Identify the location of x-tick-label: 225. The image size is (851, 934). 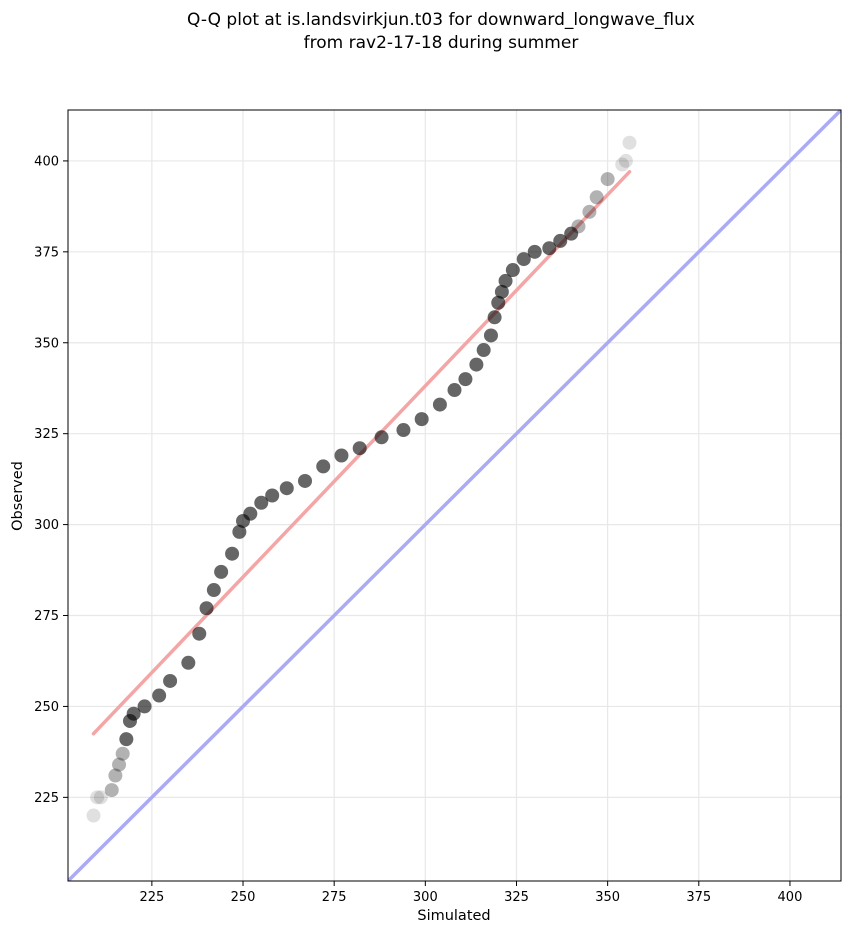
(151, 897).